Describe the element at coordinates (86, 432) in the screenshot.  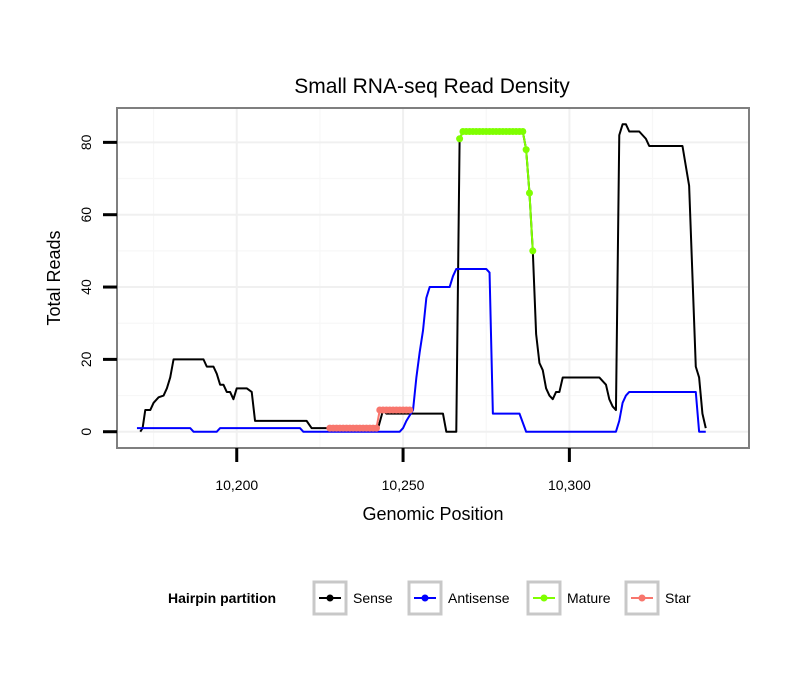
I see `y-tick-label: 0` at that location.